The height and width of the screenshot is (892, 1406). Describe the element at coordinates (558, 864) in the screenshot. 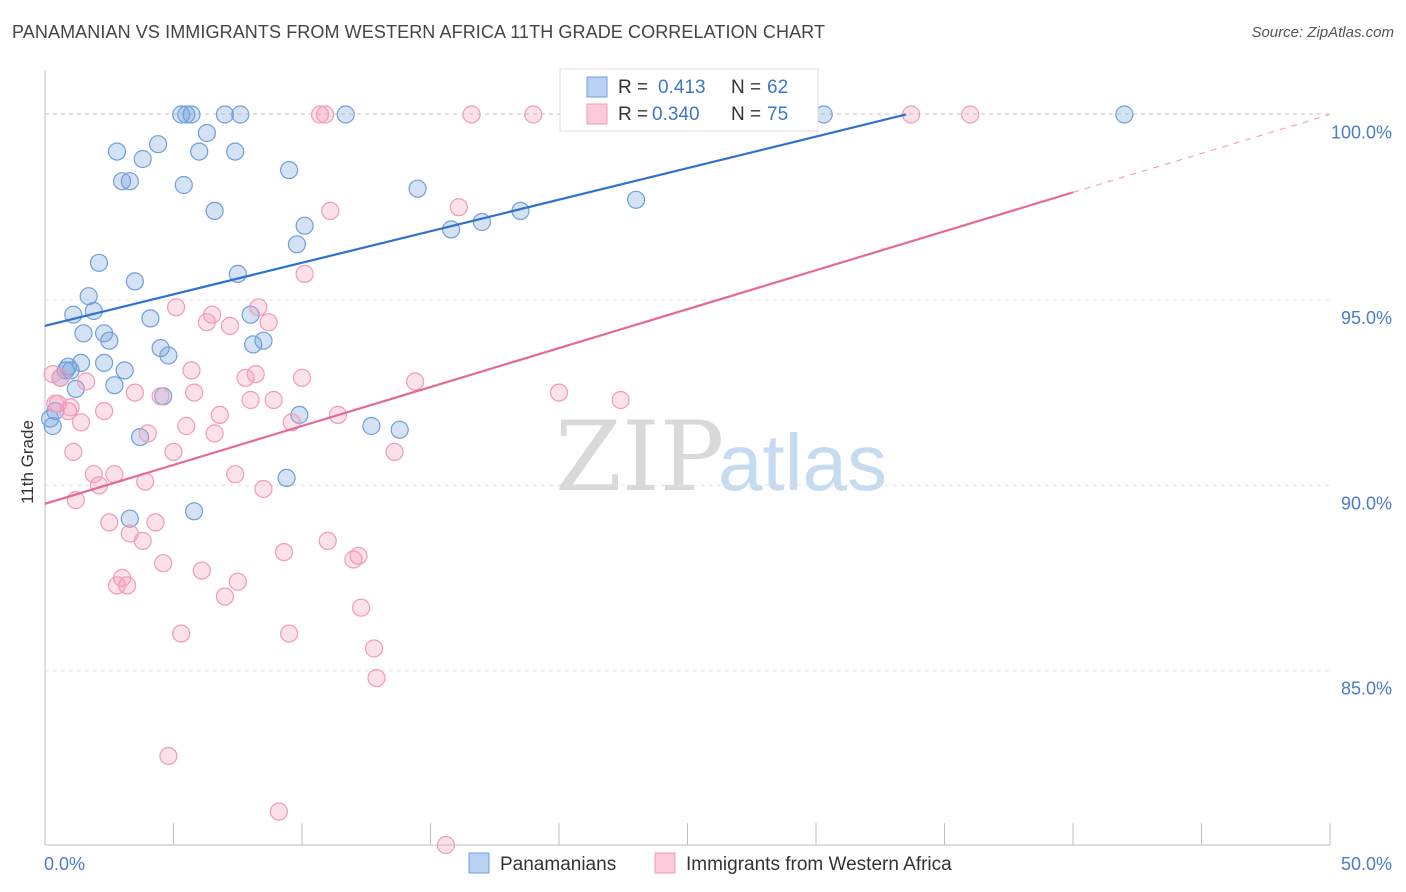

I see `legend-label-panamanians: Panamanians` at that location.